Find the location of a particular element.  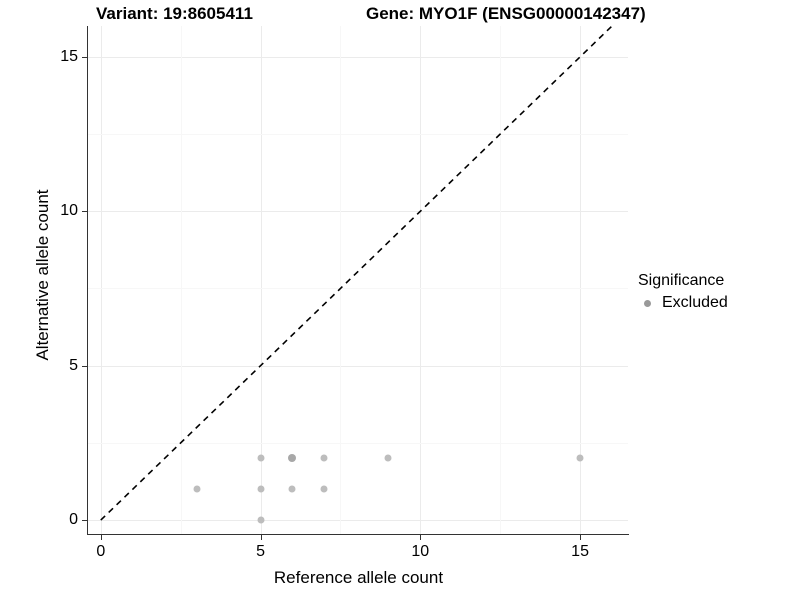

x-axis-line is located at coordinates (358, 534).